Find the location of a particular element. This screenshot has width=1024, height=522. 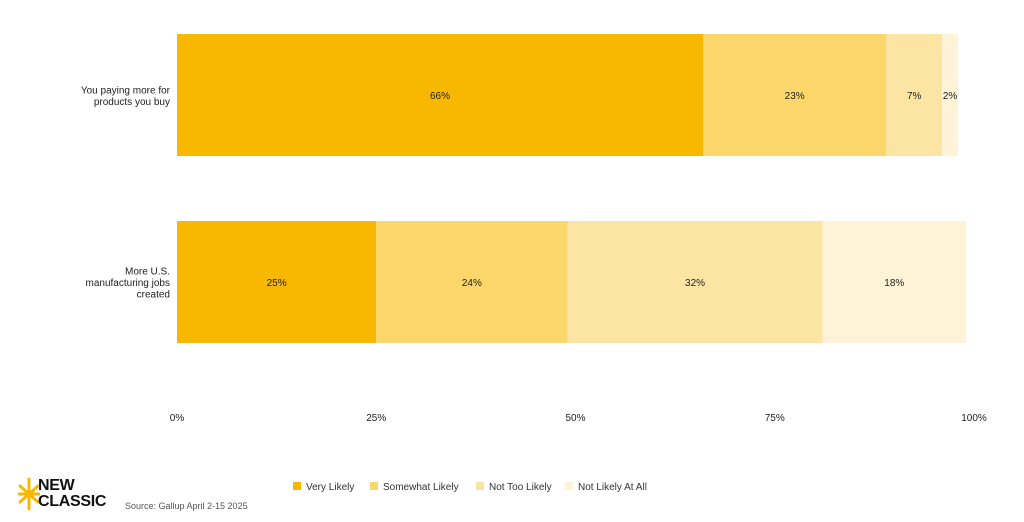

category-label: More U.S. manufacturing jobs created is located at coordinates (128, 284).